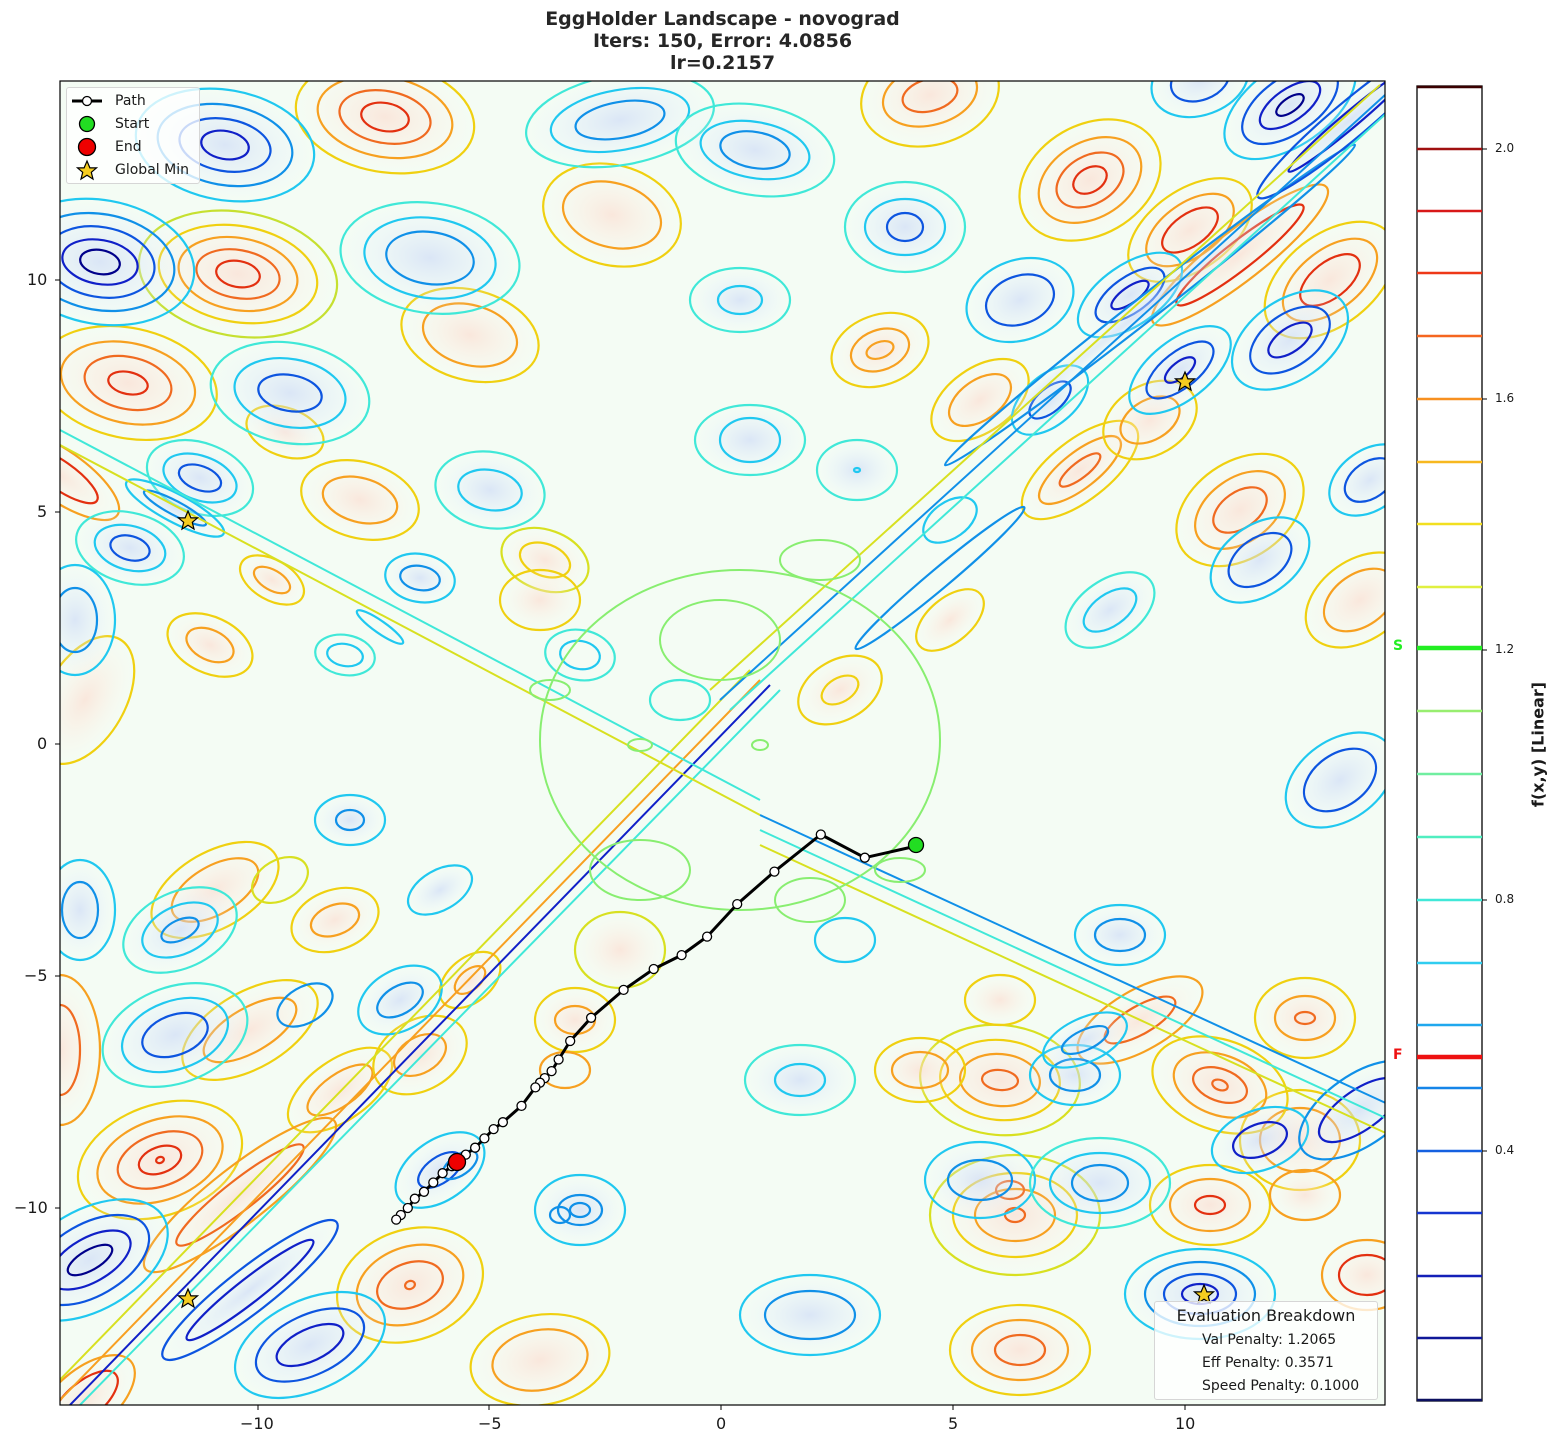  What do you see at coordinates (916, 845) in the screenshot?
I see `start-marker` at bounding box center [916, 845].